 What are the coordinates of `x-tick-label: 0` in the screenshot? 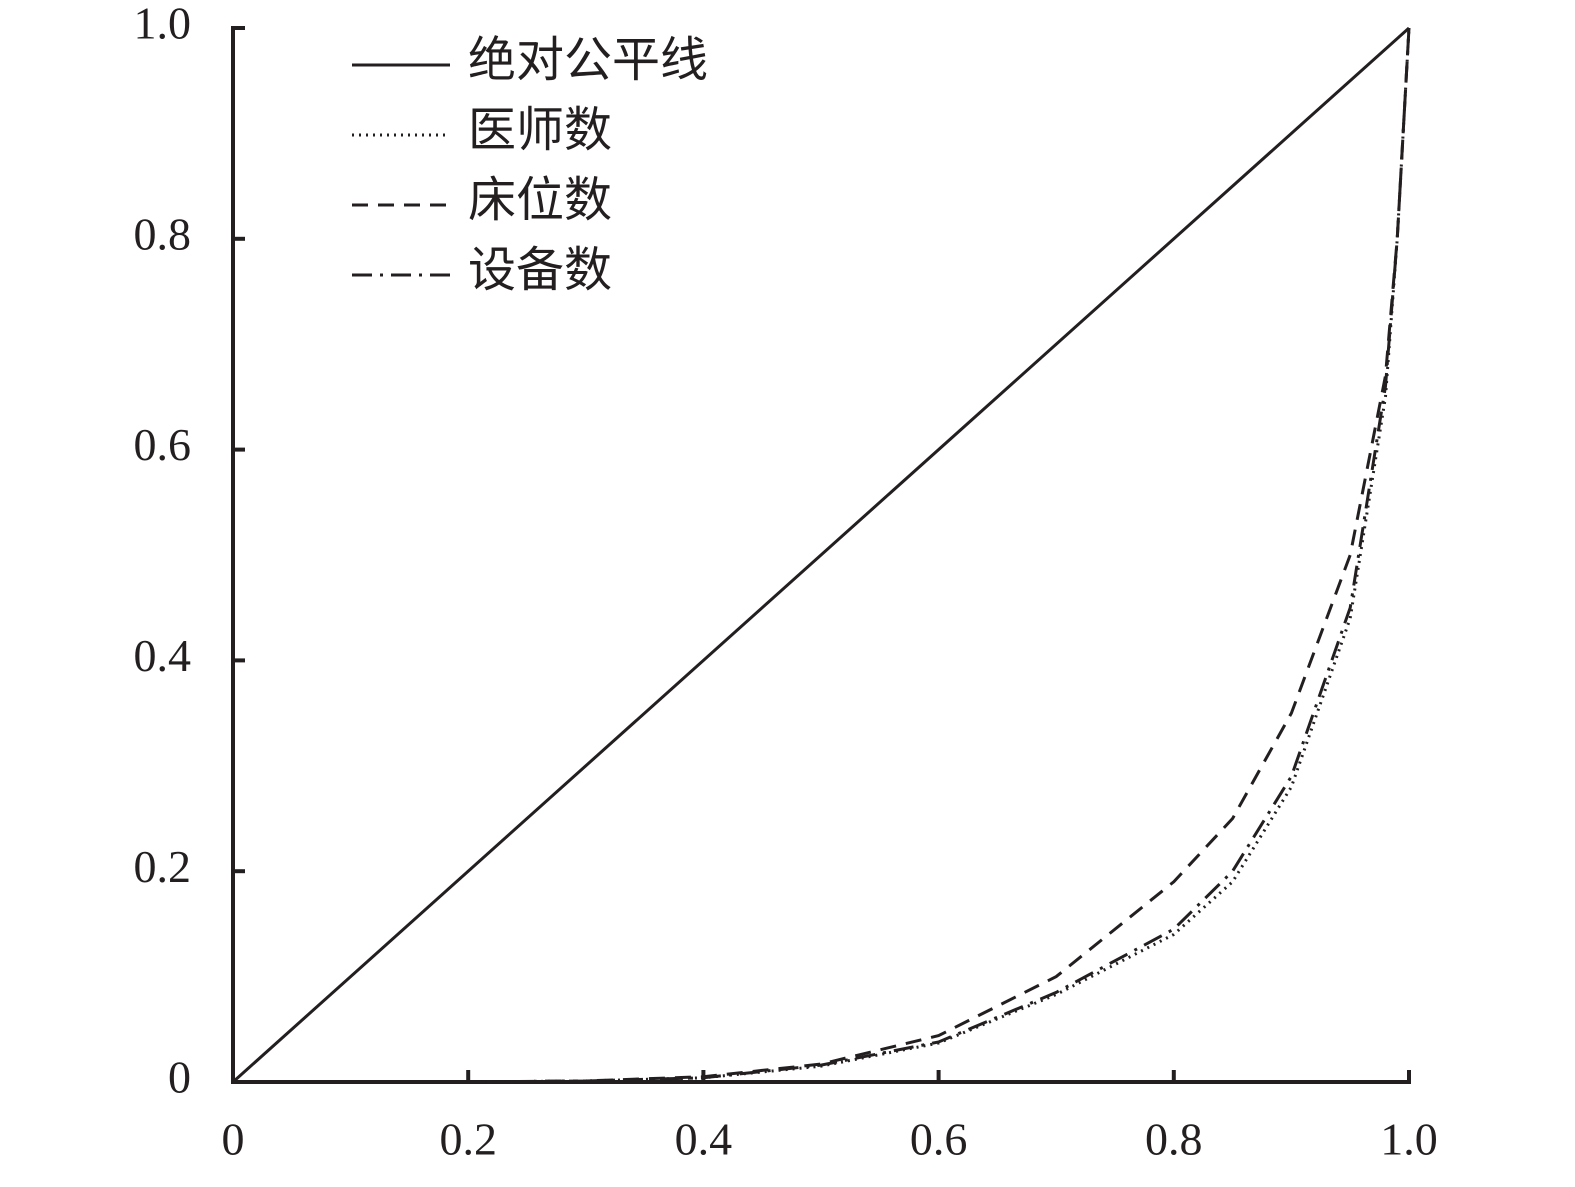 It's located at (233, 1139).